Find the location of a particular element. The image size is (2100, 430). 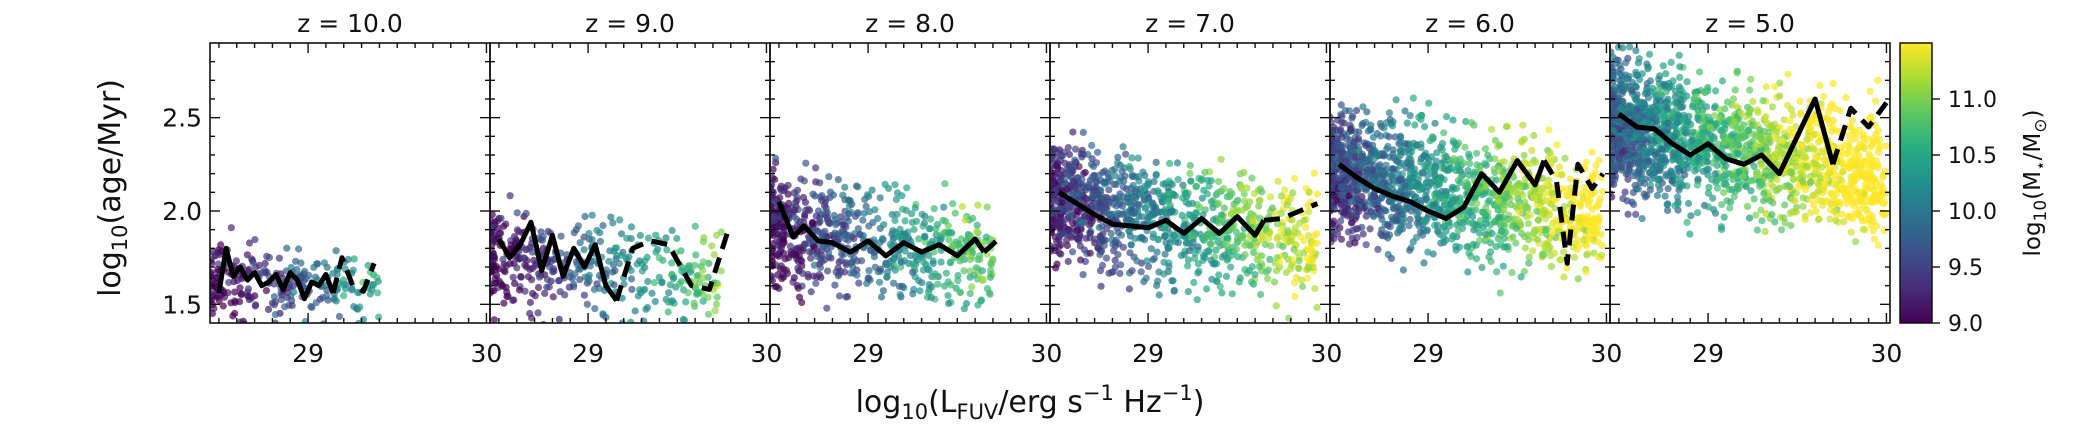

x-tick-label: 30 is located at coordinates (767, 353).